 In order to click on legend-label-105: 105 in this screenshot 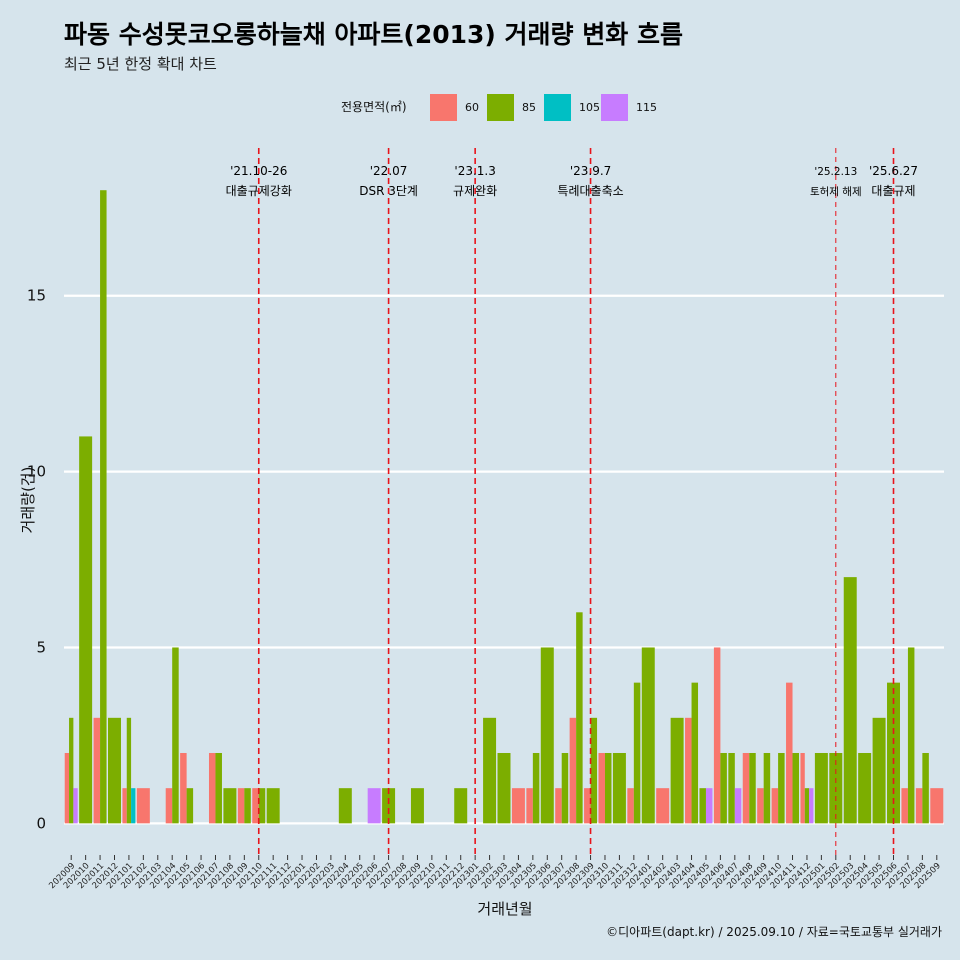, I will do `click(589, 107)`.